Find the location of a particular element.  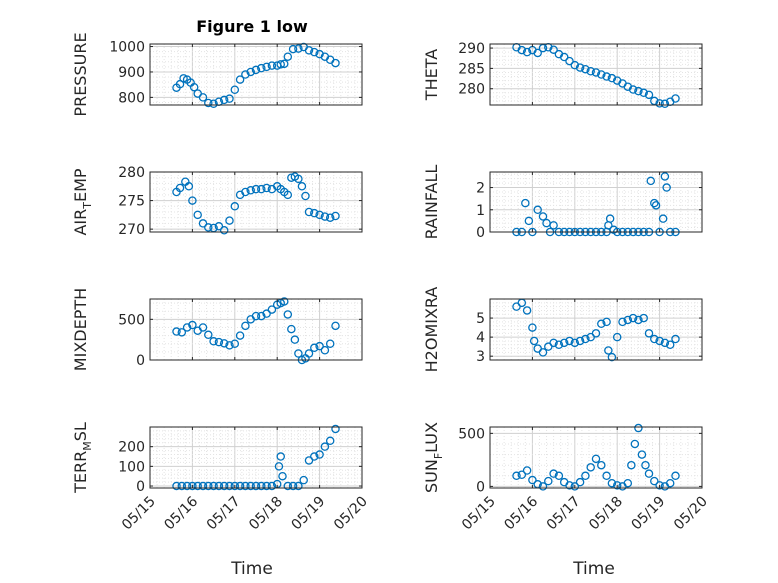

y-axis-label: SUNFLUX is located at coordinates (433, 457).